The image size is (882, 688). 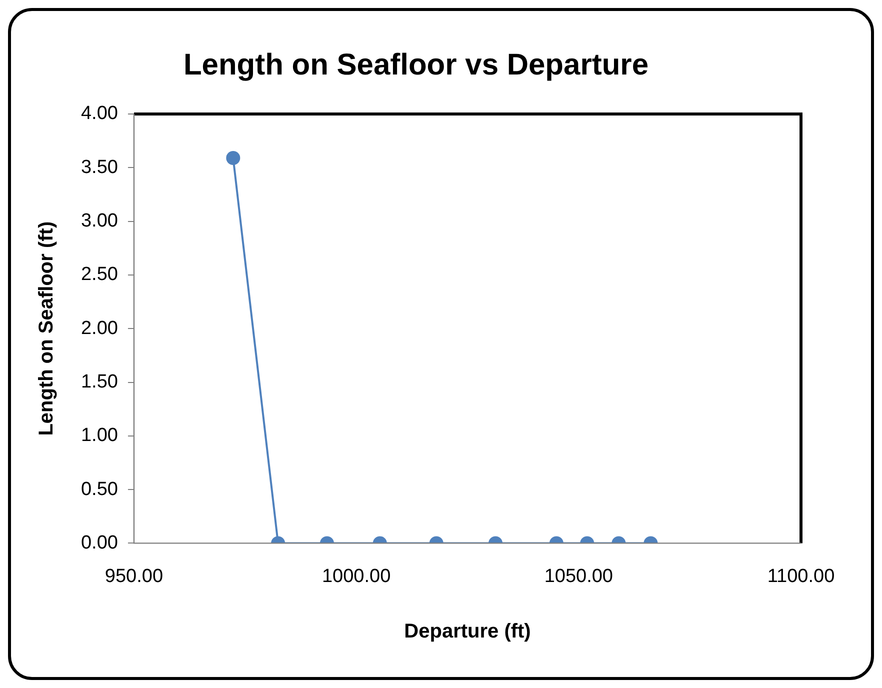 What do you see at coordinates (99, 543) in the screenshot?
I see `y-tick-label: 0.00` at bounding box center [99, 543].